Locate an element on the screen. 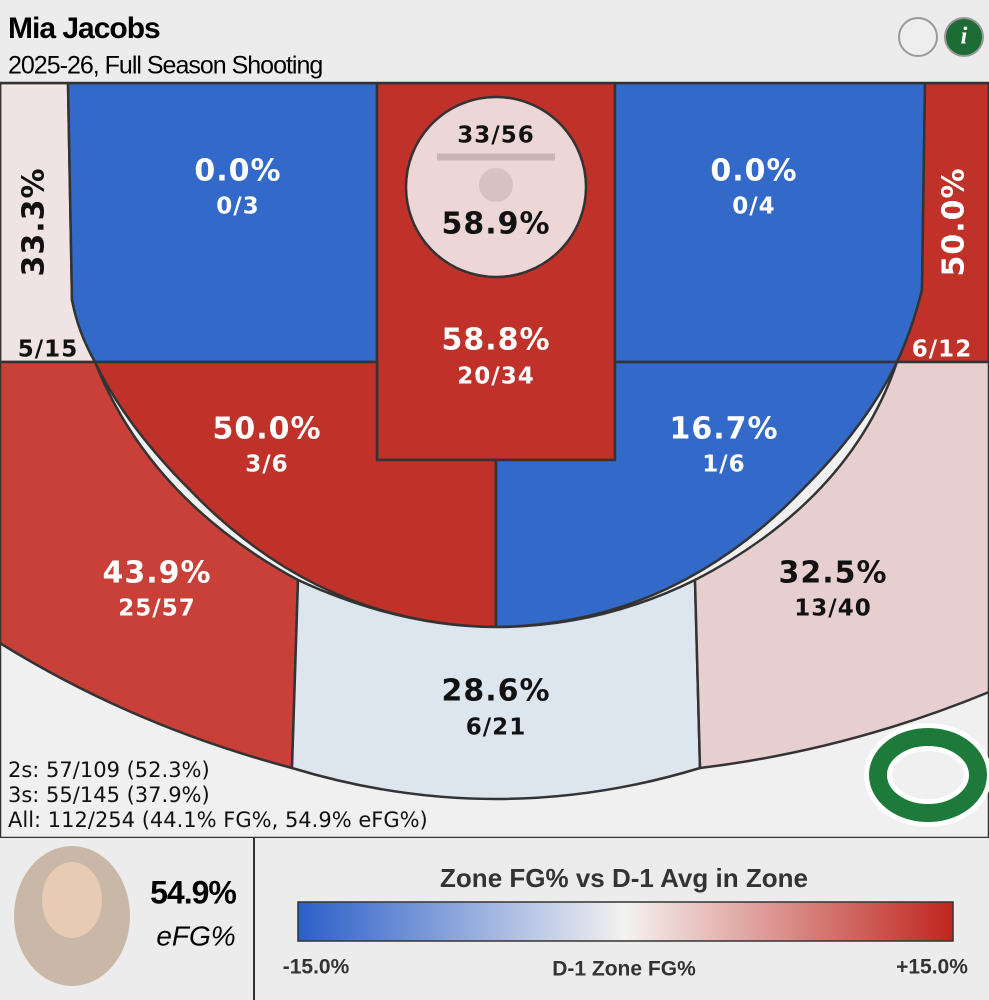  info-icon: i is located at coordinates (964, 37).